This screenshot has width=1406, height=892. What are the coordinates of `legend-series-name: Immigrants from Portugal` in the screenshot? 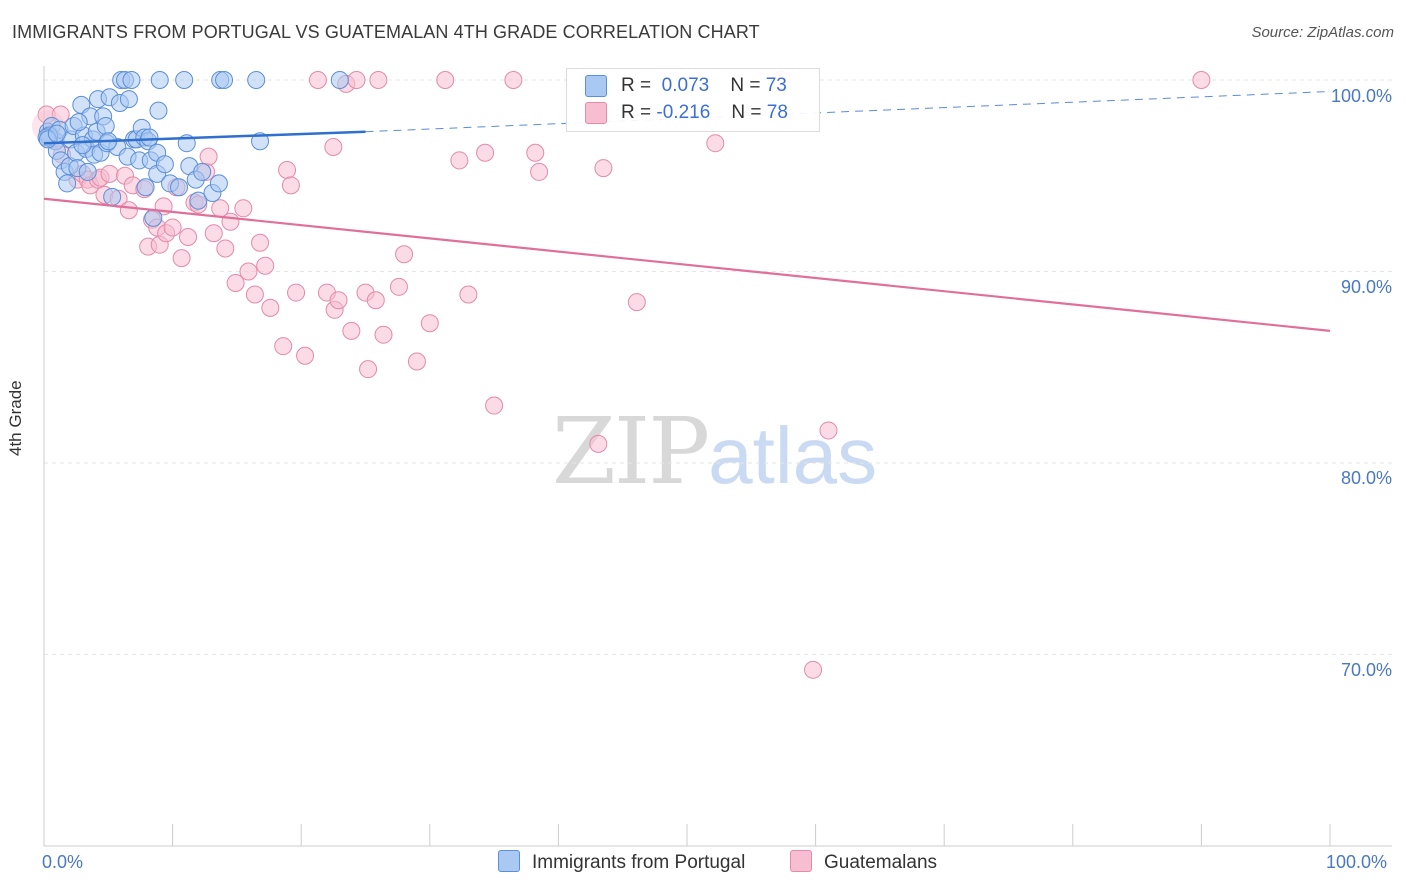 It's located at (639, 863).